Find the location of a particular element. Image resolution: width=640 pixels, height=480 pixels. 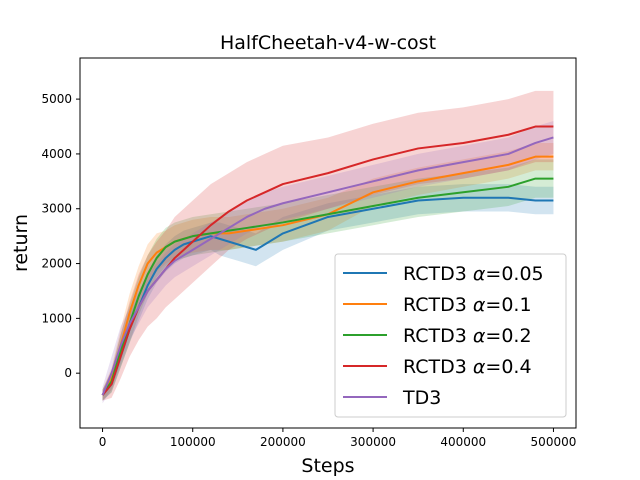

legend-label: TD3 is located at coordinates (421, 398).